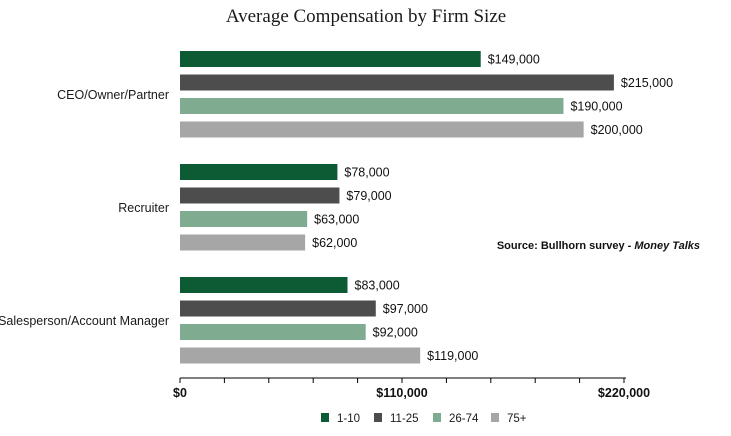  What do you see at coordinates (464, 419) in the screenshot?
I see `legend-label: 26-74` at bounding box center [464, 419].